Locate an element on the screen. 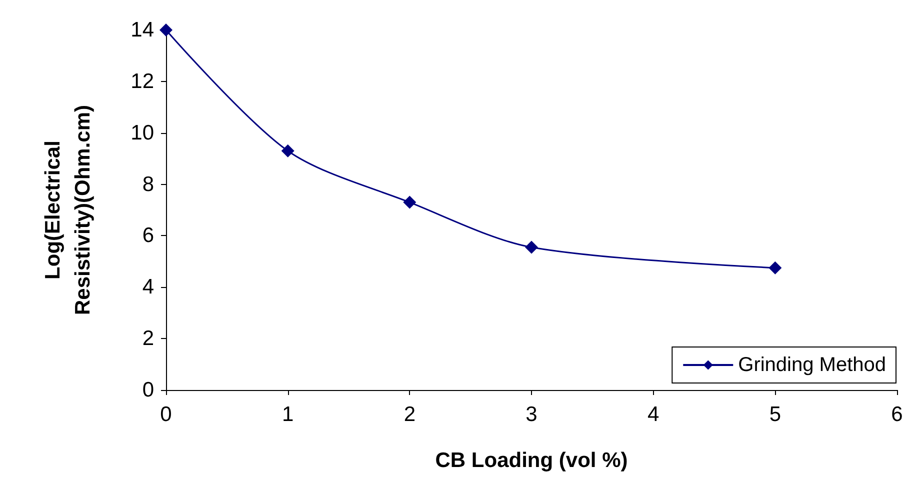 The height and width of the screenshot is (503, 916). x-tick-label: 2 is located at coordinates (410, 414).